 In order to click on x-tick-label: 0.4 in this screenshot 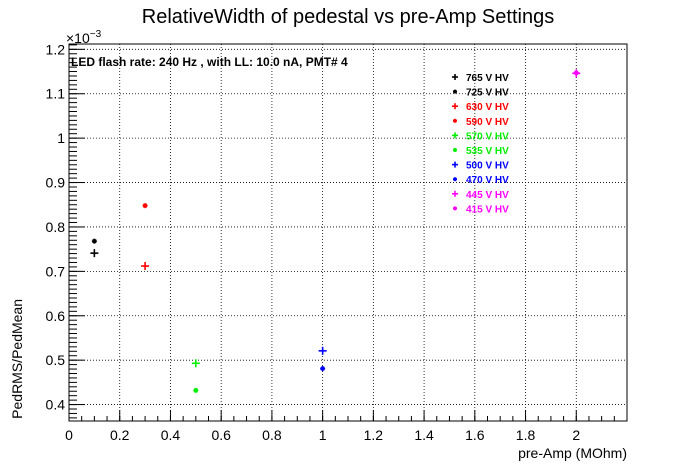, I will do `click(171, 435)`.